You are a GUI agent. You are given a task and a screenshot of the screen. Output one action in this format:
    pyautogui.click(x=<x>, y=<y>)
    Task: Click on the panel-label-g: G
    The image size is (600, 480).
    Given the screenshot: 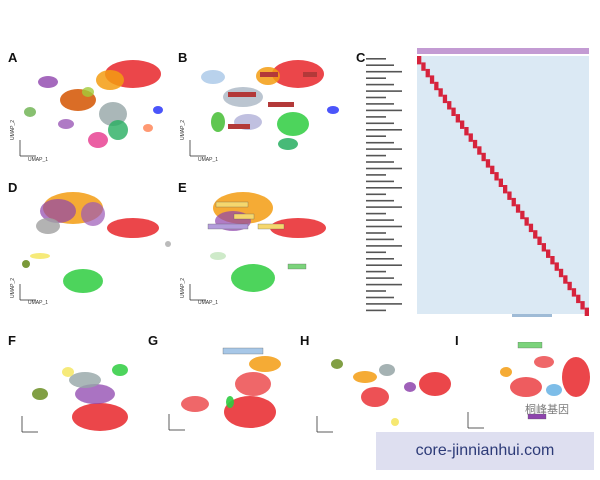 What is the action you would take?
    pyautogui.click(x=153, y=340)
    